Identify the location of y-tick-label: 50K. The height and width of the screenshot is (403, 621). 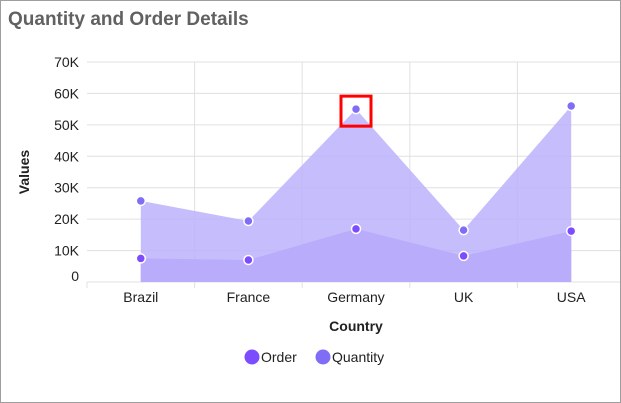
(67, 125).